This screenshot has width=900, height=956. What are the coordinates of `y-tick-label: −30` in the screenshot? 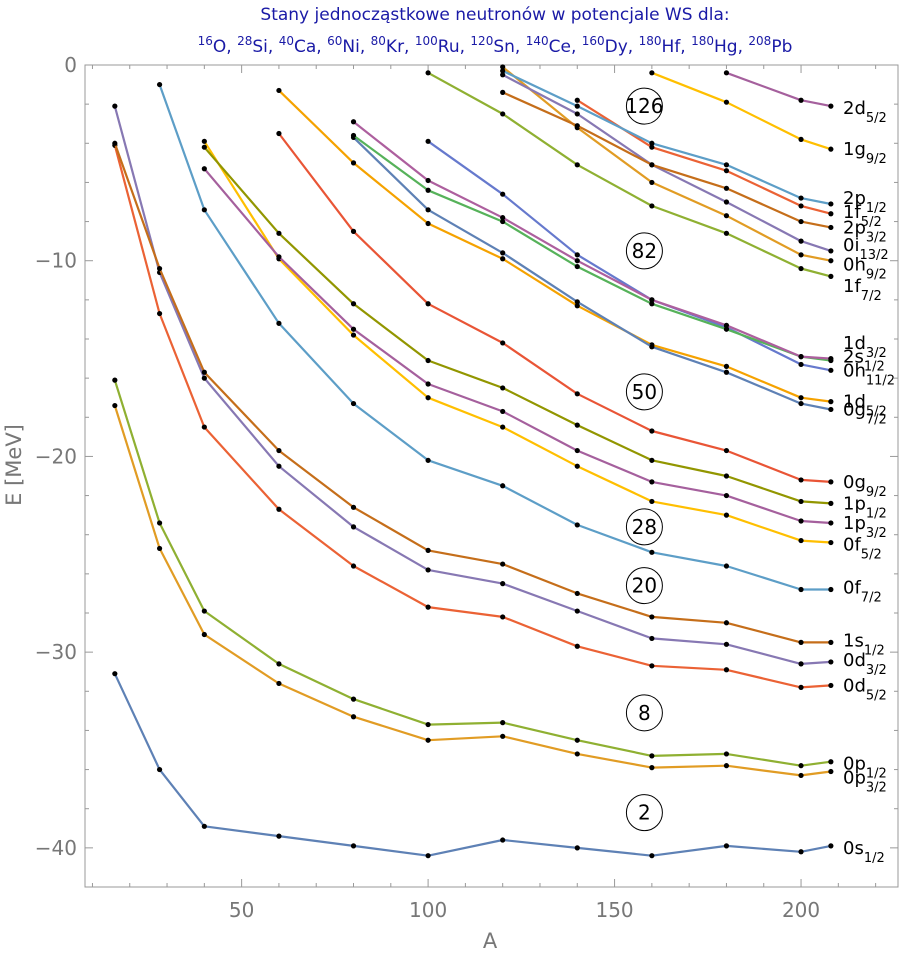 It's located at (56, 652).